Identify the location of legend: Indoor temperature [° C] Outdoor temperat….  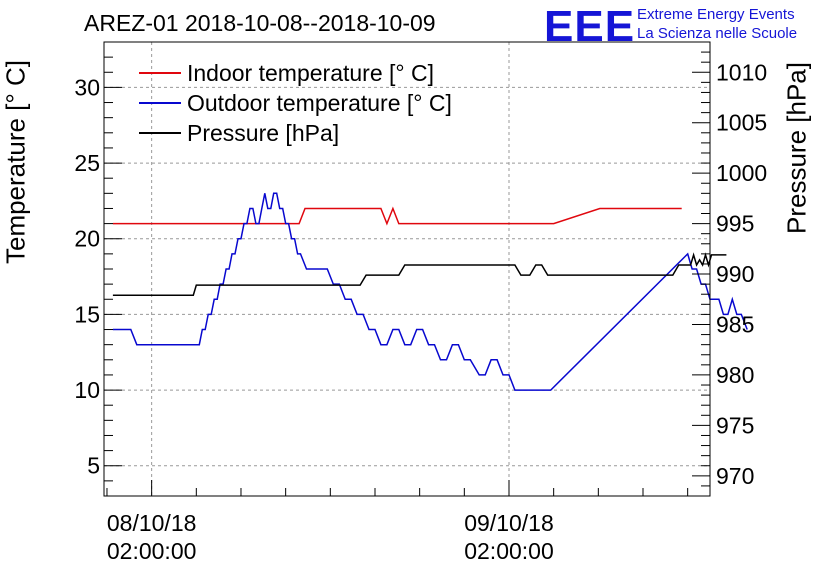
(295, 103).